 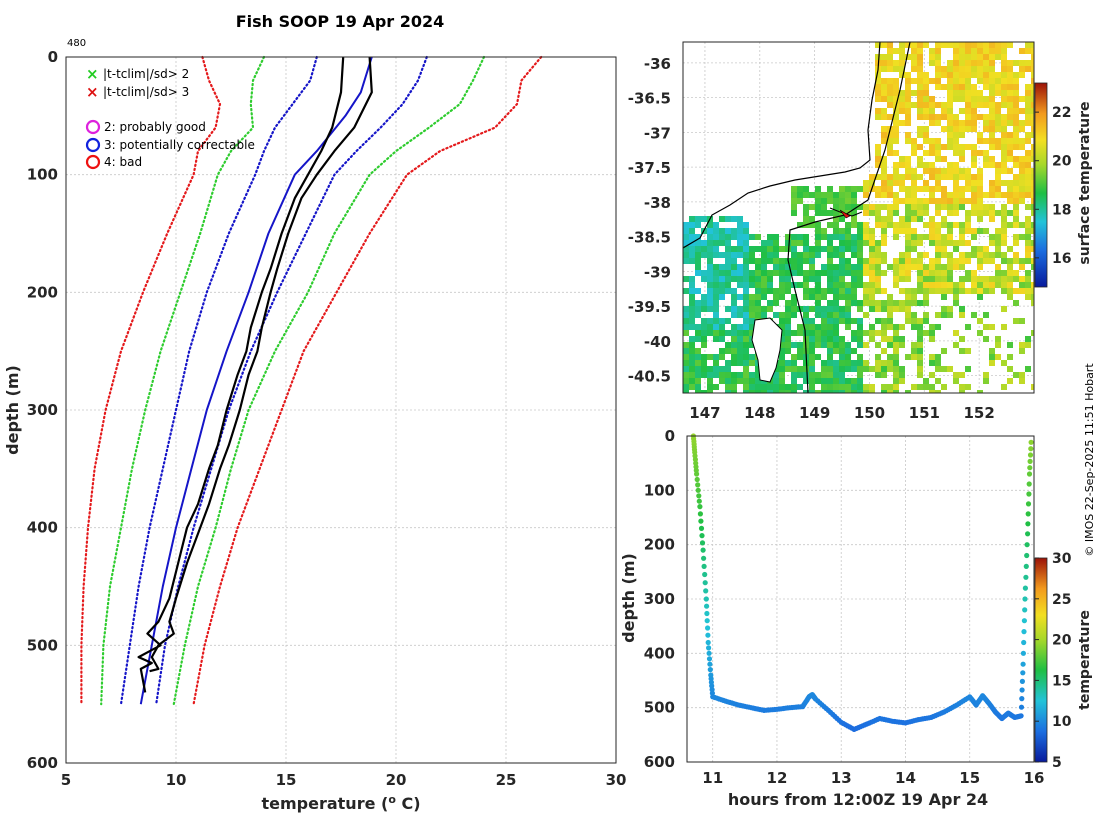 I want to click on map-lat-tick-label: -36.5, so click(x=649, y=99).